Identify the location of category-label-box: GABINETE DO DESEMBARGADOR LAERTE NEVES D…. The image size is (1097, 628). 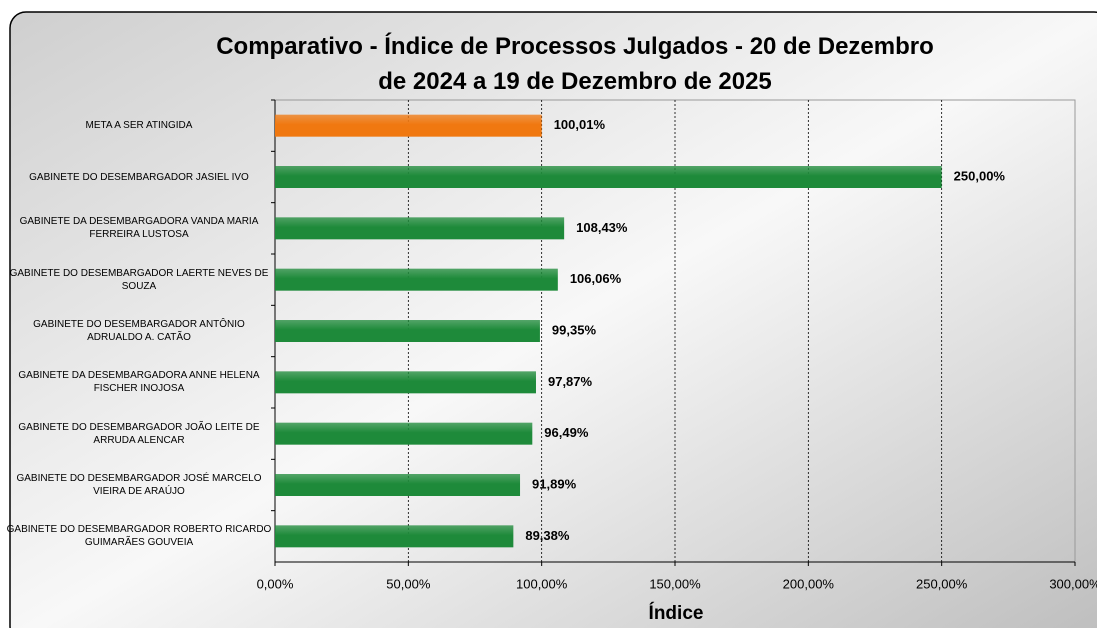
(139, 279).